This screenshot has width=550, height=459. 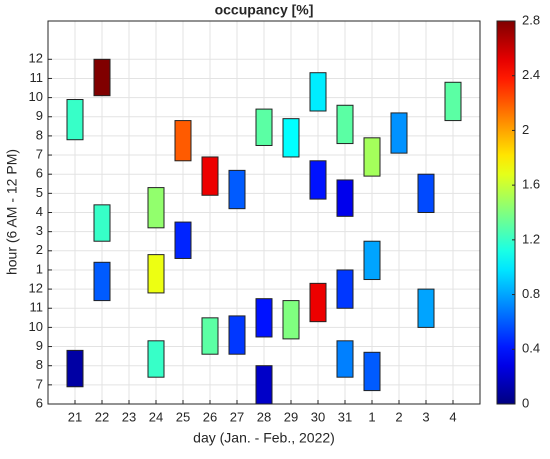 I want to click on y-axis-label: hour (6 AM - 12 PM), so click(x=12, y=212).